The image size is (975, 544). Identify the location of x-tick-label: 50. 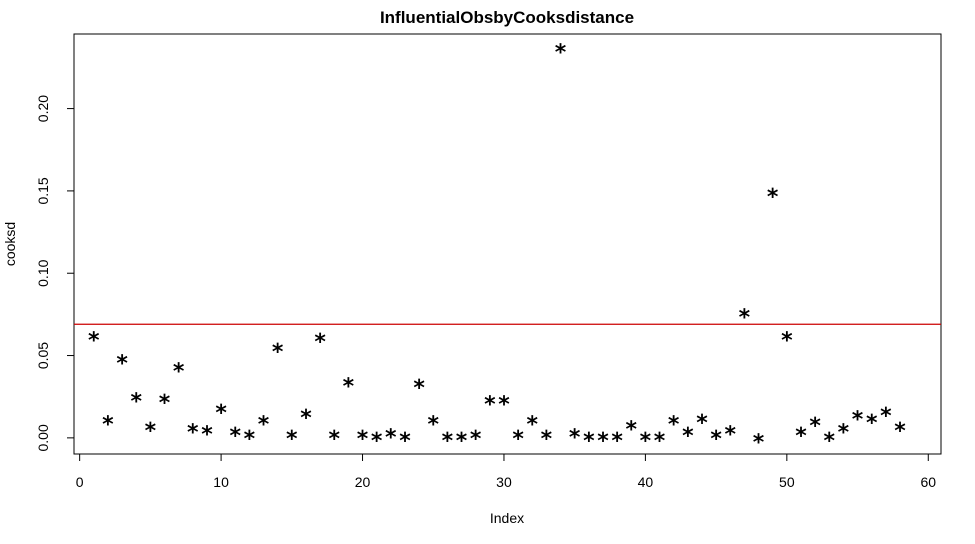
(787, 482).